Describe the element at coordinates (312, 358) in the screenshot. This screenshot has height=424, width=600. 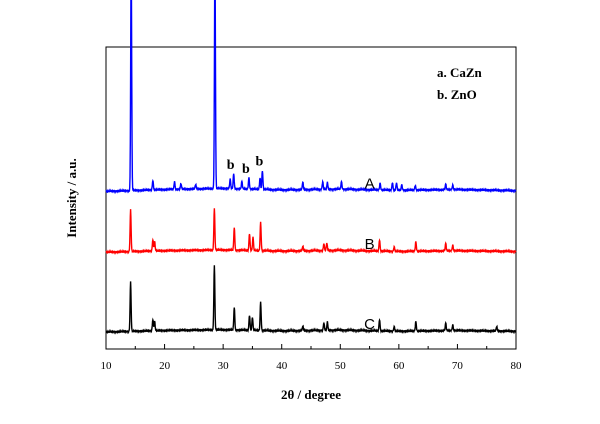
I see `x-axis: 10 20 30 40 50 60 70 80` at that location.